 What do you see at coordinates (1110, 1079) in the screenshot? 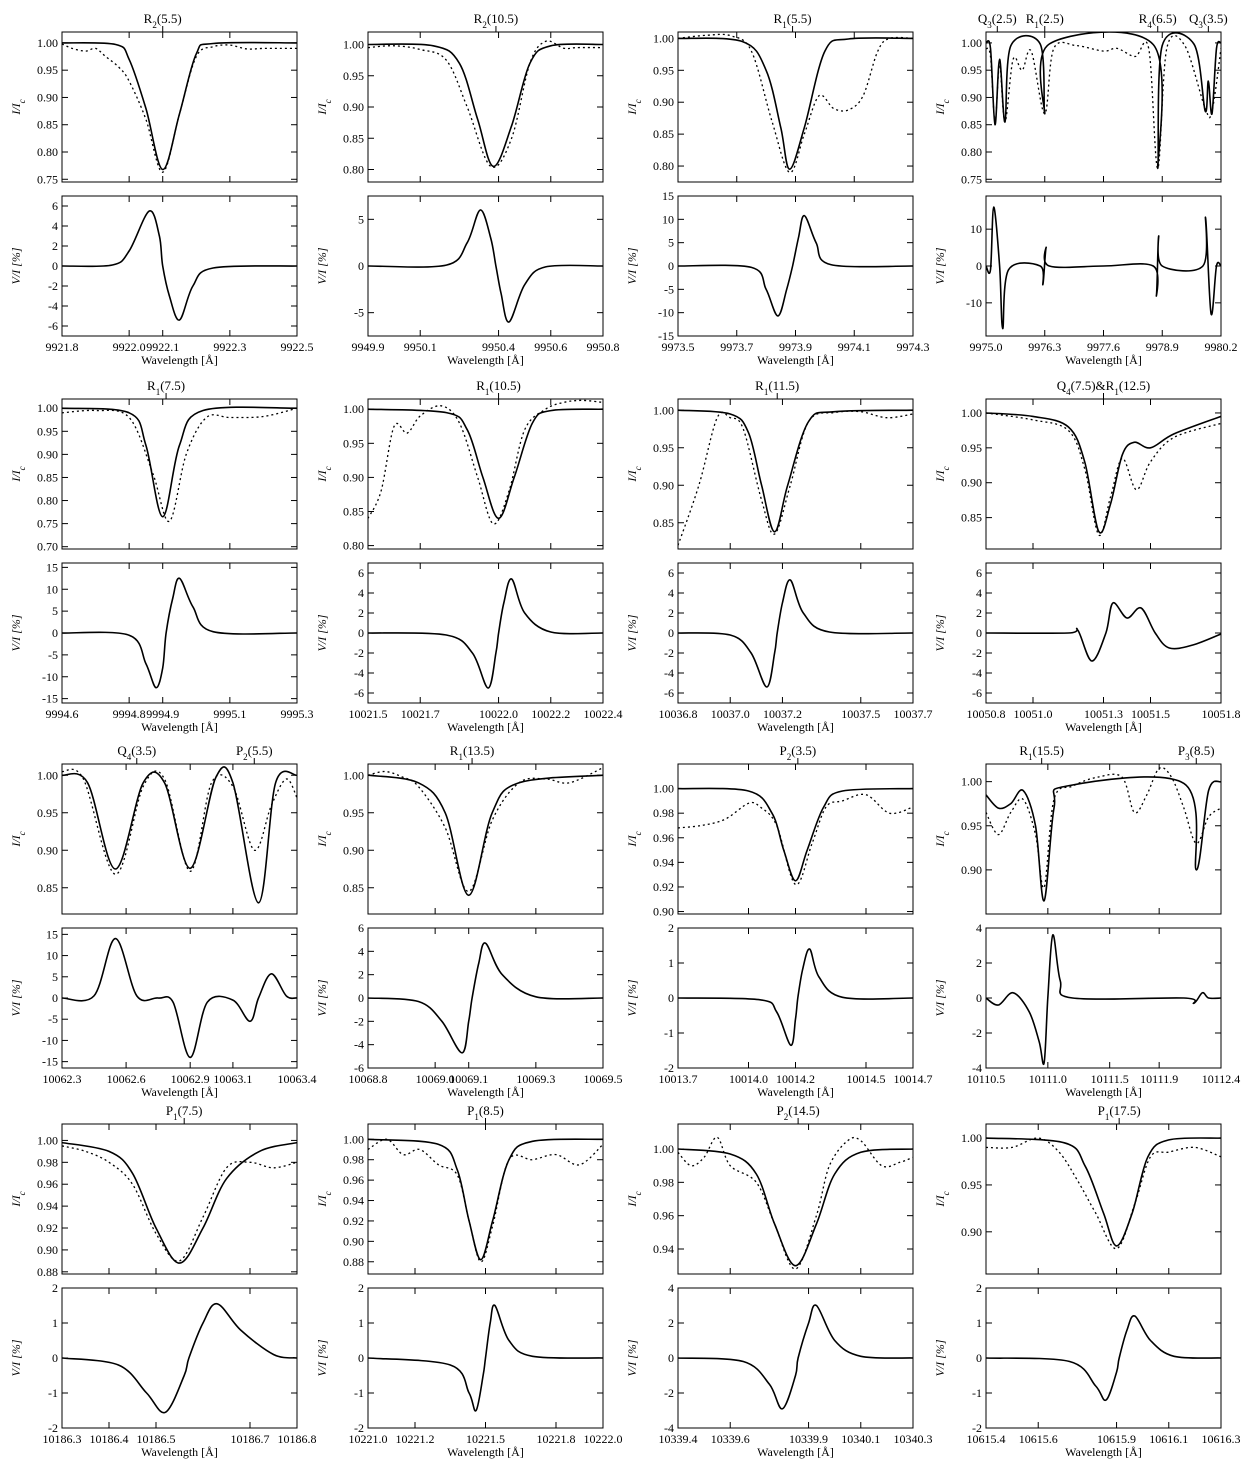
I see `x-tick-label: 10111.5` at bounding box center [1110, 1079].